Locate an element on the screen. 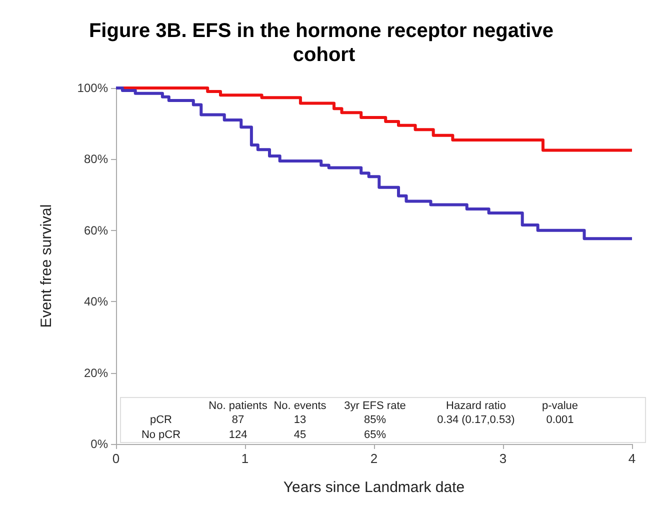 The width and height of the screenshot is (648, 516). annotation: 87 is located at coordinates (238, 420).